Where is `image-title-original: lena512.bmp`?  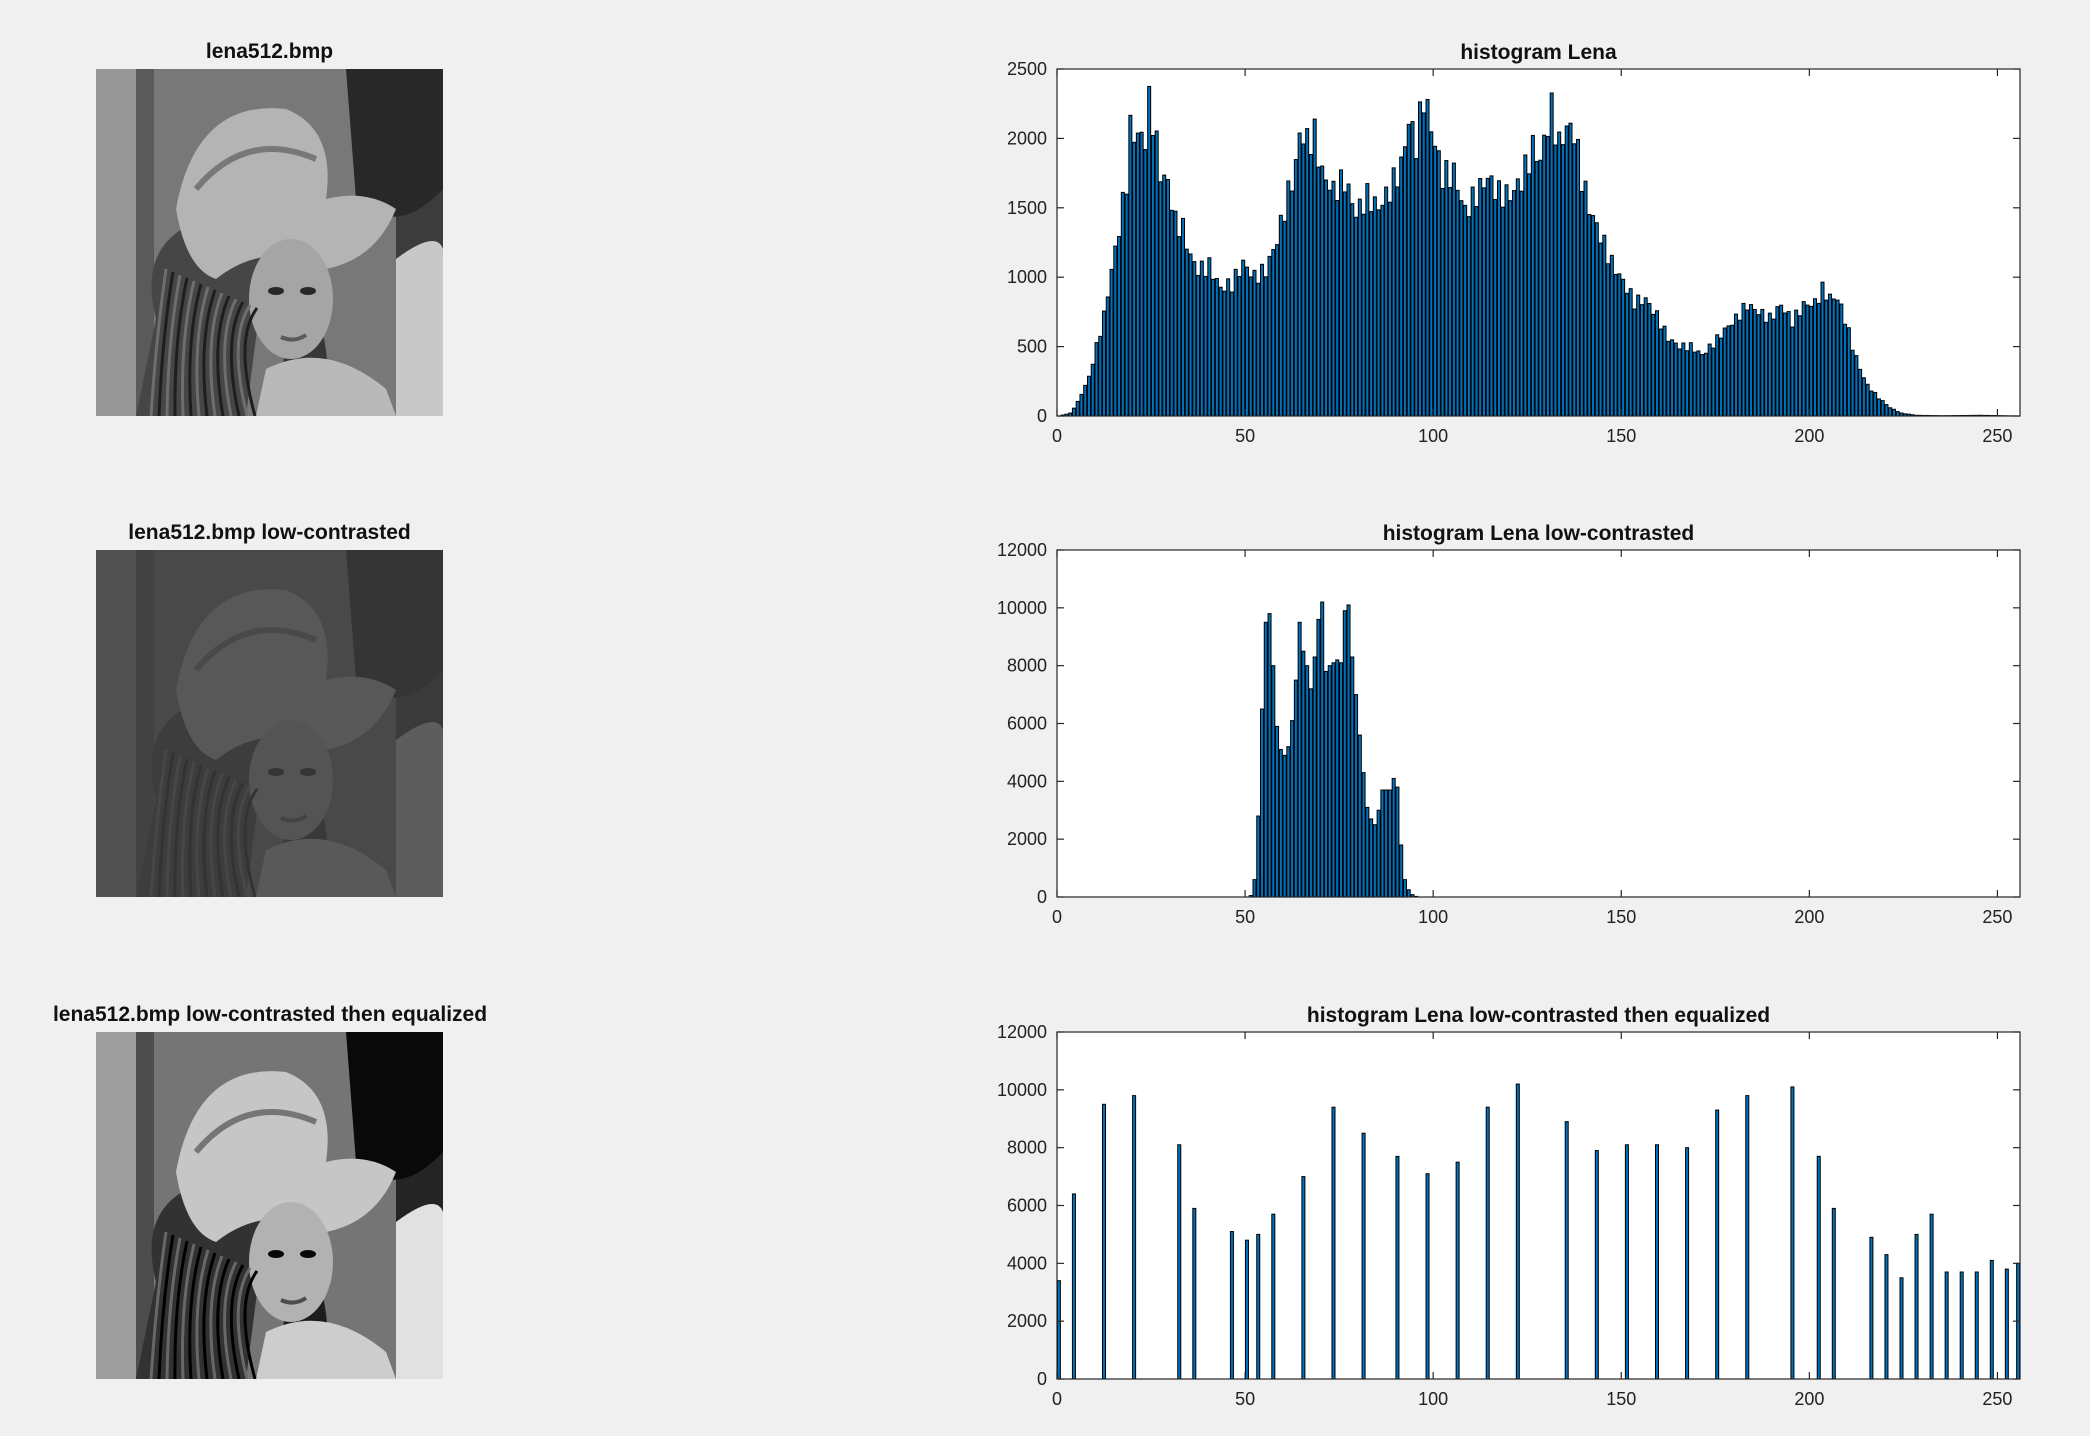
image-title-original: lena512.bmp is located at coordinates (269, 51).